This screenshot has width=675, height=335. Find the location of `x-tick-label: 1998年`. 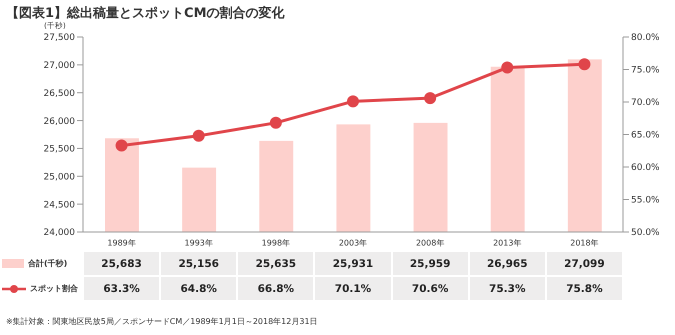

x-tick-label: 1998年 is located at coordinates (276, 243).